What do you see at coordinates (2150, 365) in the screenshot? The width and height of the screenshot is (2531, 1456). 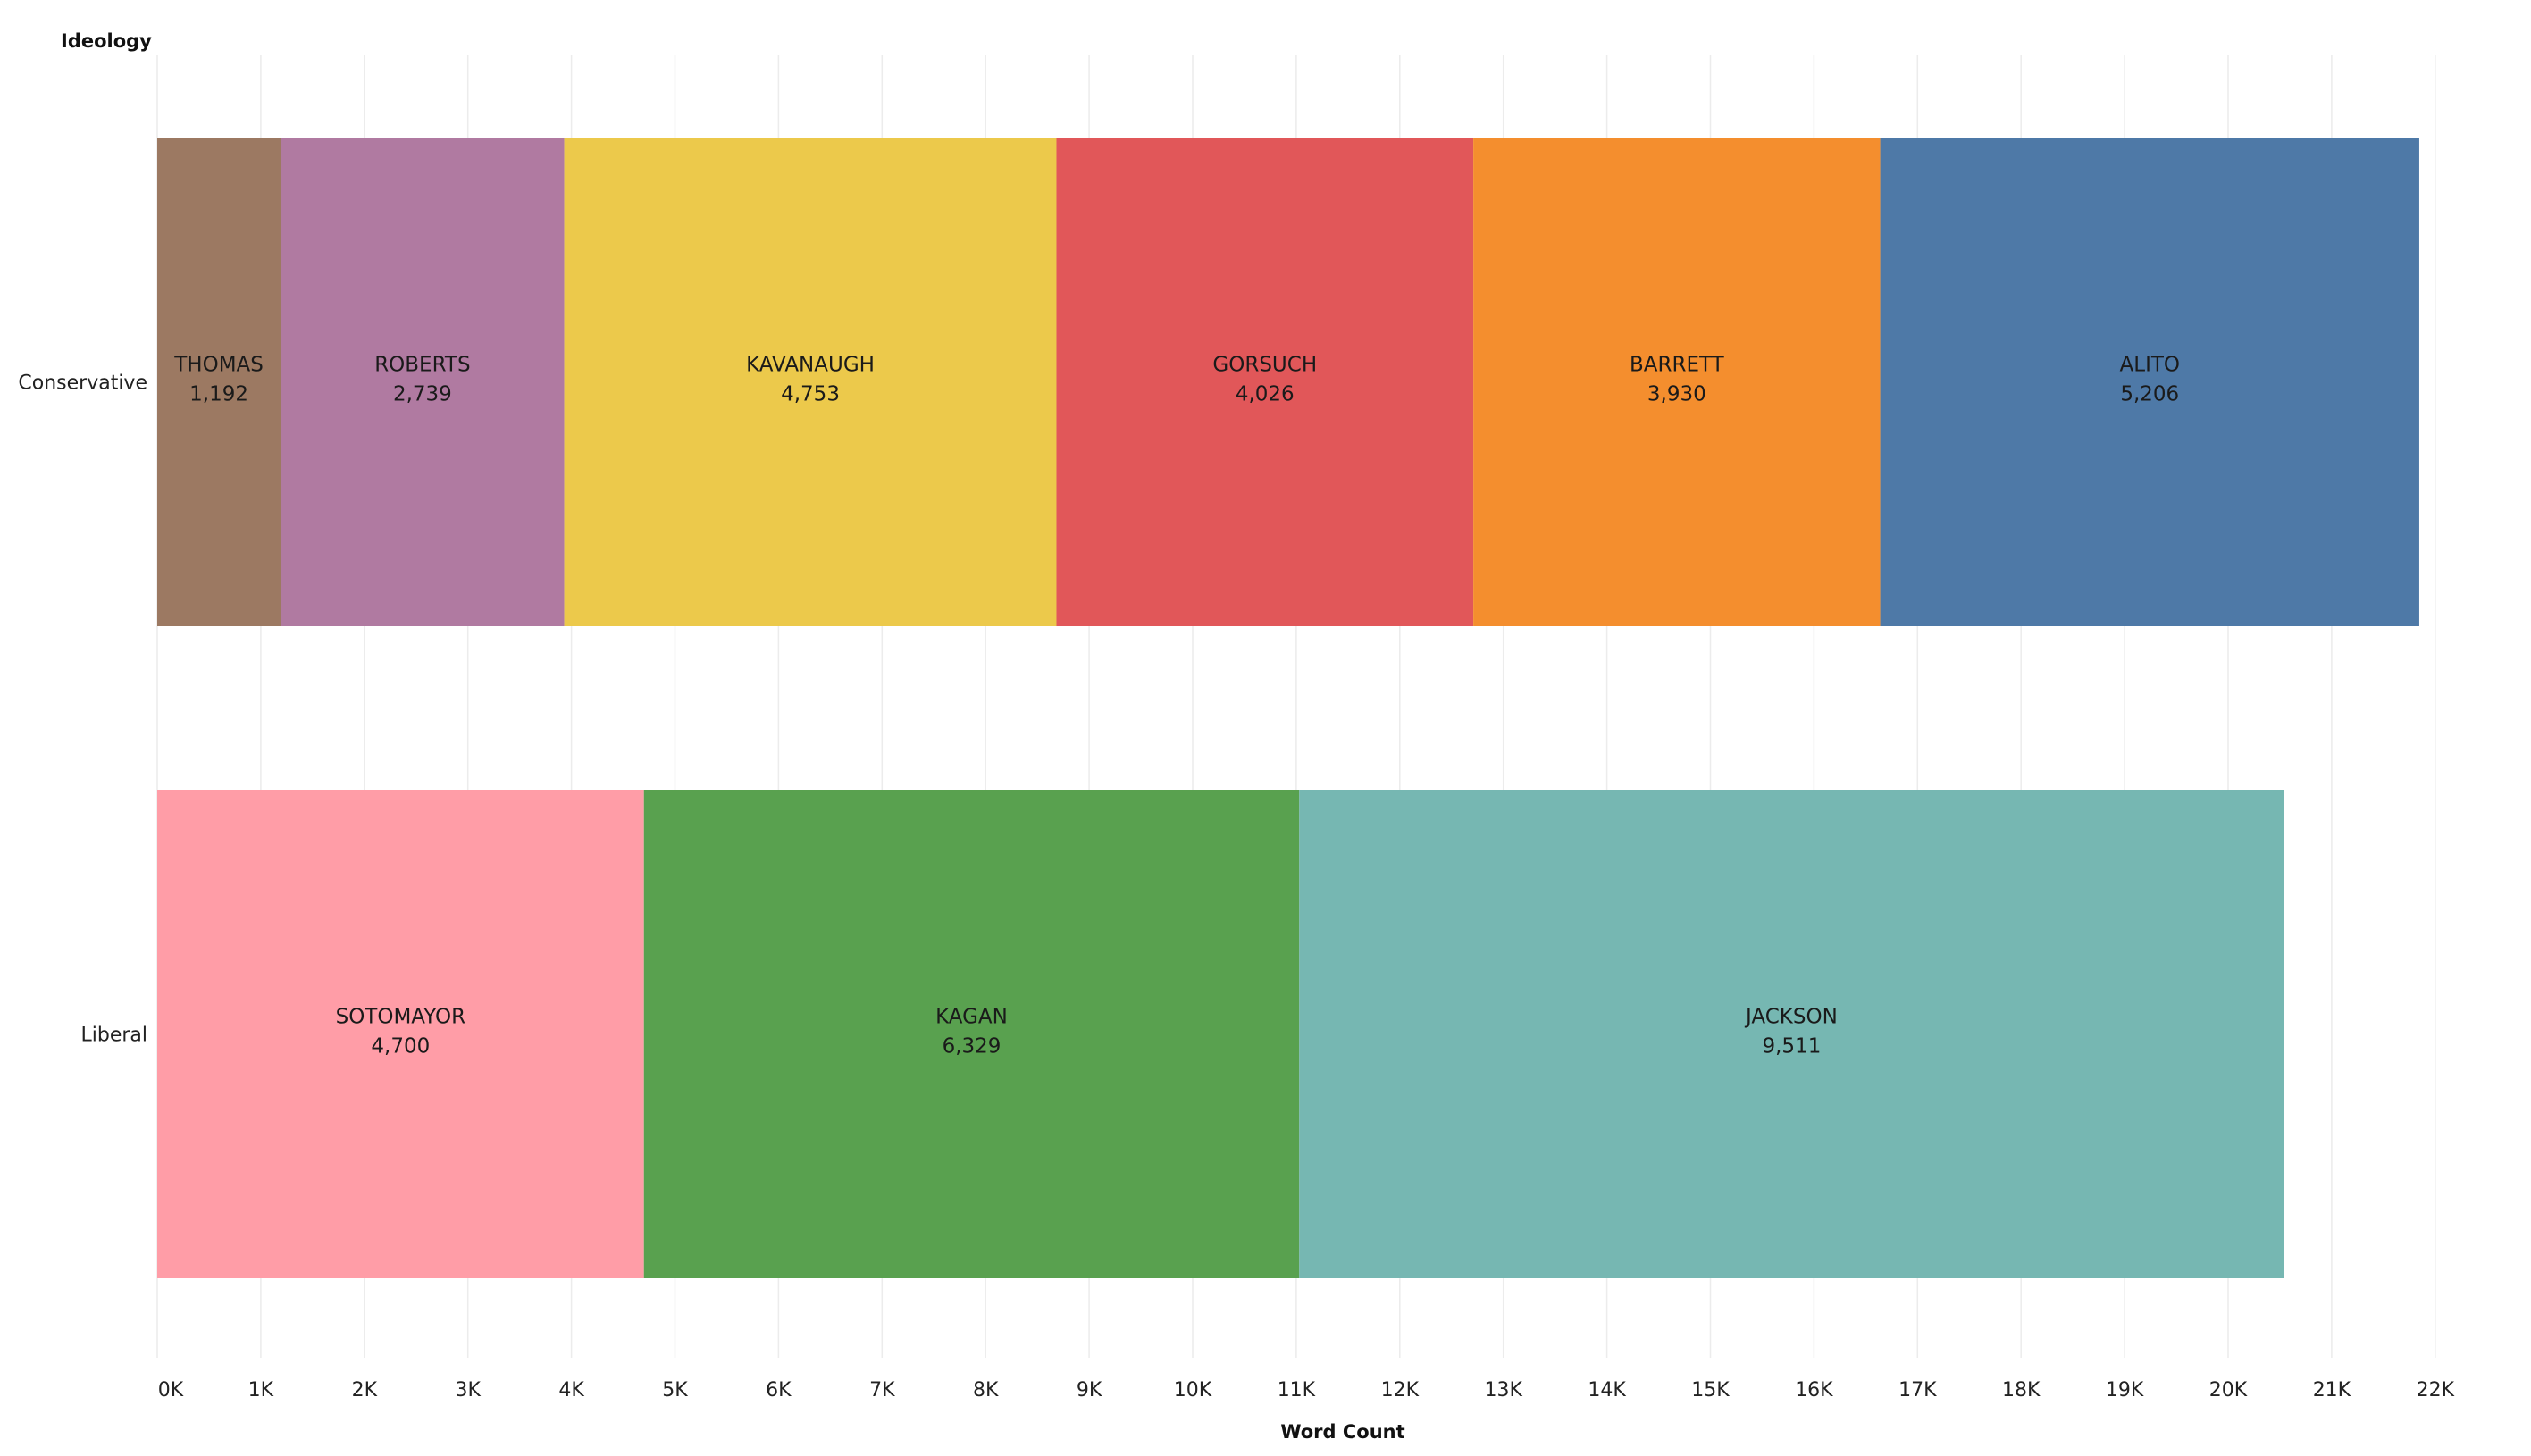 I see `segment-name-label: ALITO` at bounding box center [2150, 365].